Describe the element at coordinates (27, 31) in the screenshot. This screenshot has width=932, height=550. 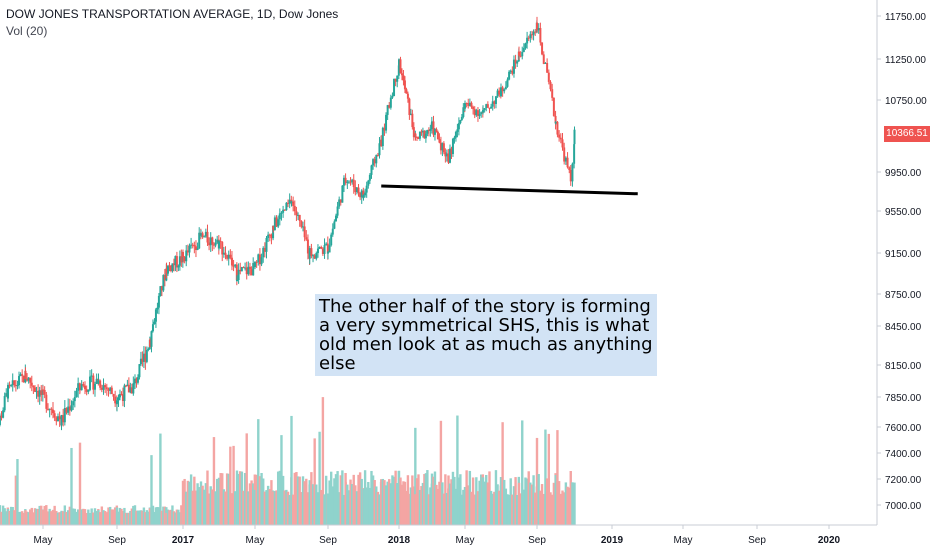
I see `volume-indicator-label: Vol (20)` at that location.